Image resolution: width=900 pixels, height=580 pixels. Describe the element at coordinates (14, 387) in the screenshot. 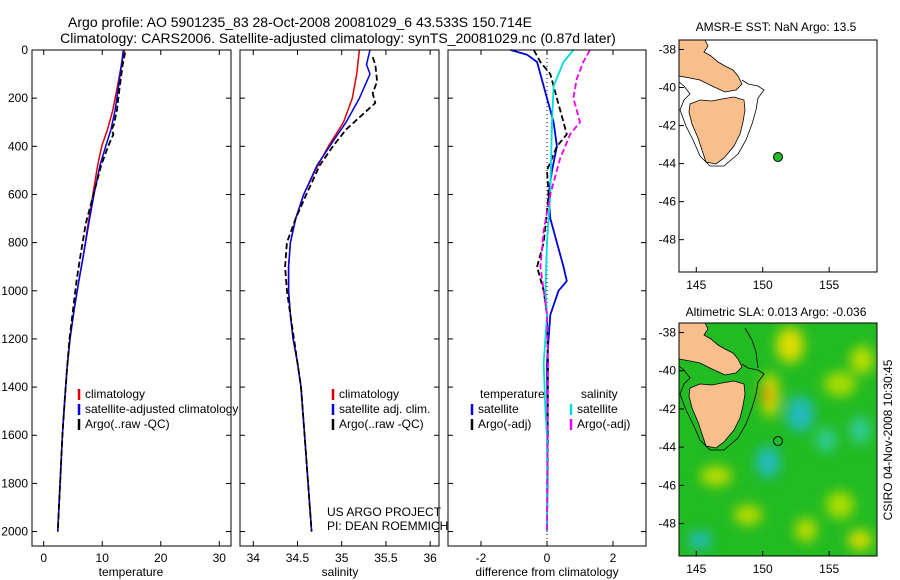

I see `temperature-y-tick-label: 1400` at that location.